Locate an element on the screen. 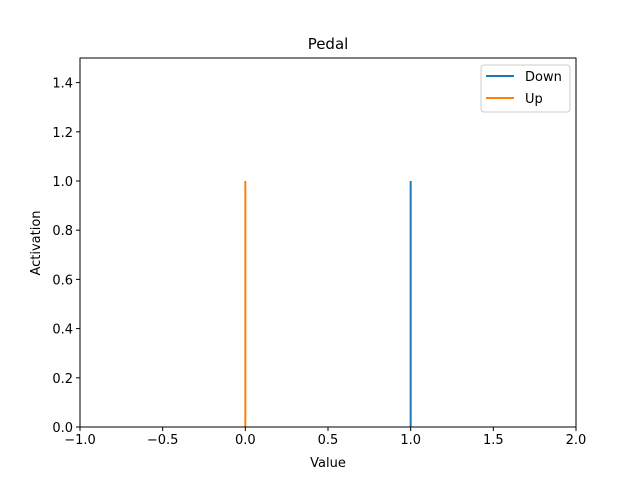 This screenshot has width=640, height=480. y-tick-label: 1.4 is located at coordinates (62, 84).